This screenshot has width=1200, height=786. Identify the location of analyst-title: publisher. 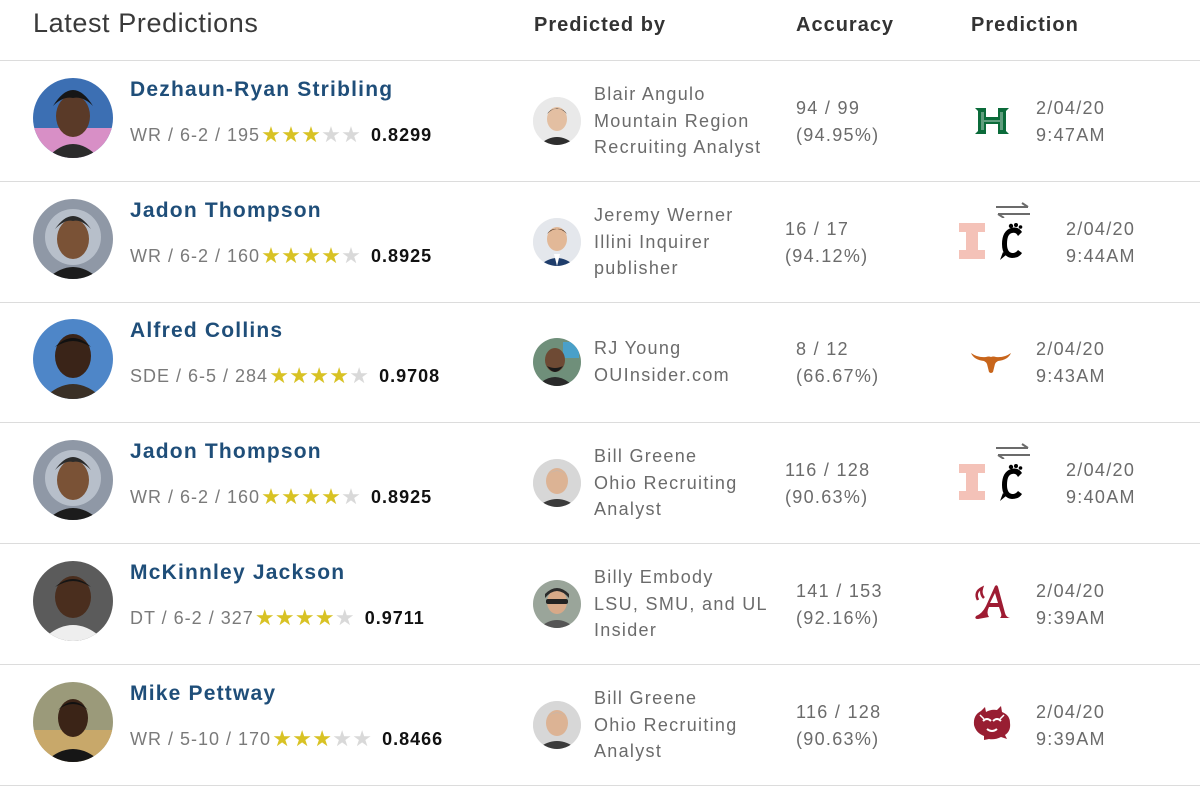
(636, 268).